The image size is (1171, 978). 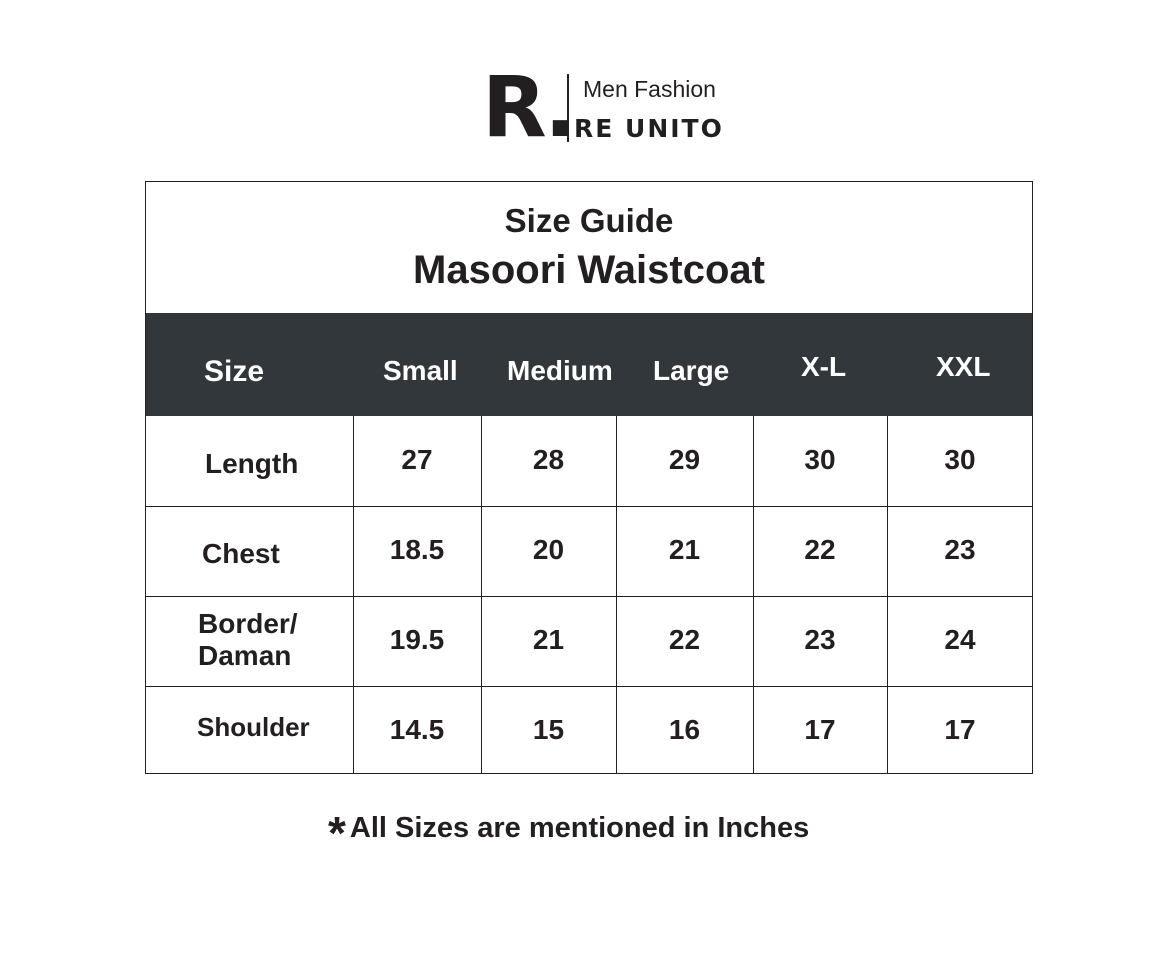 I want to click on header-cell: Small, so click(x=420, y=370).